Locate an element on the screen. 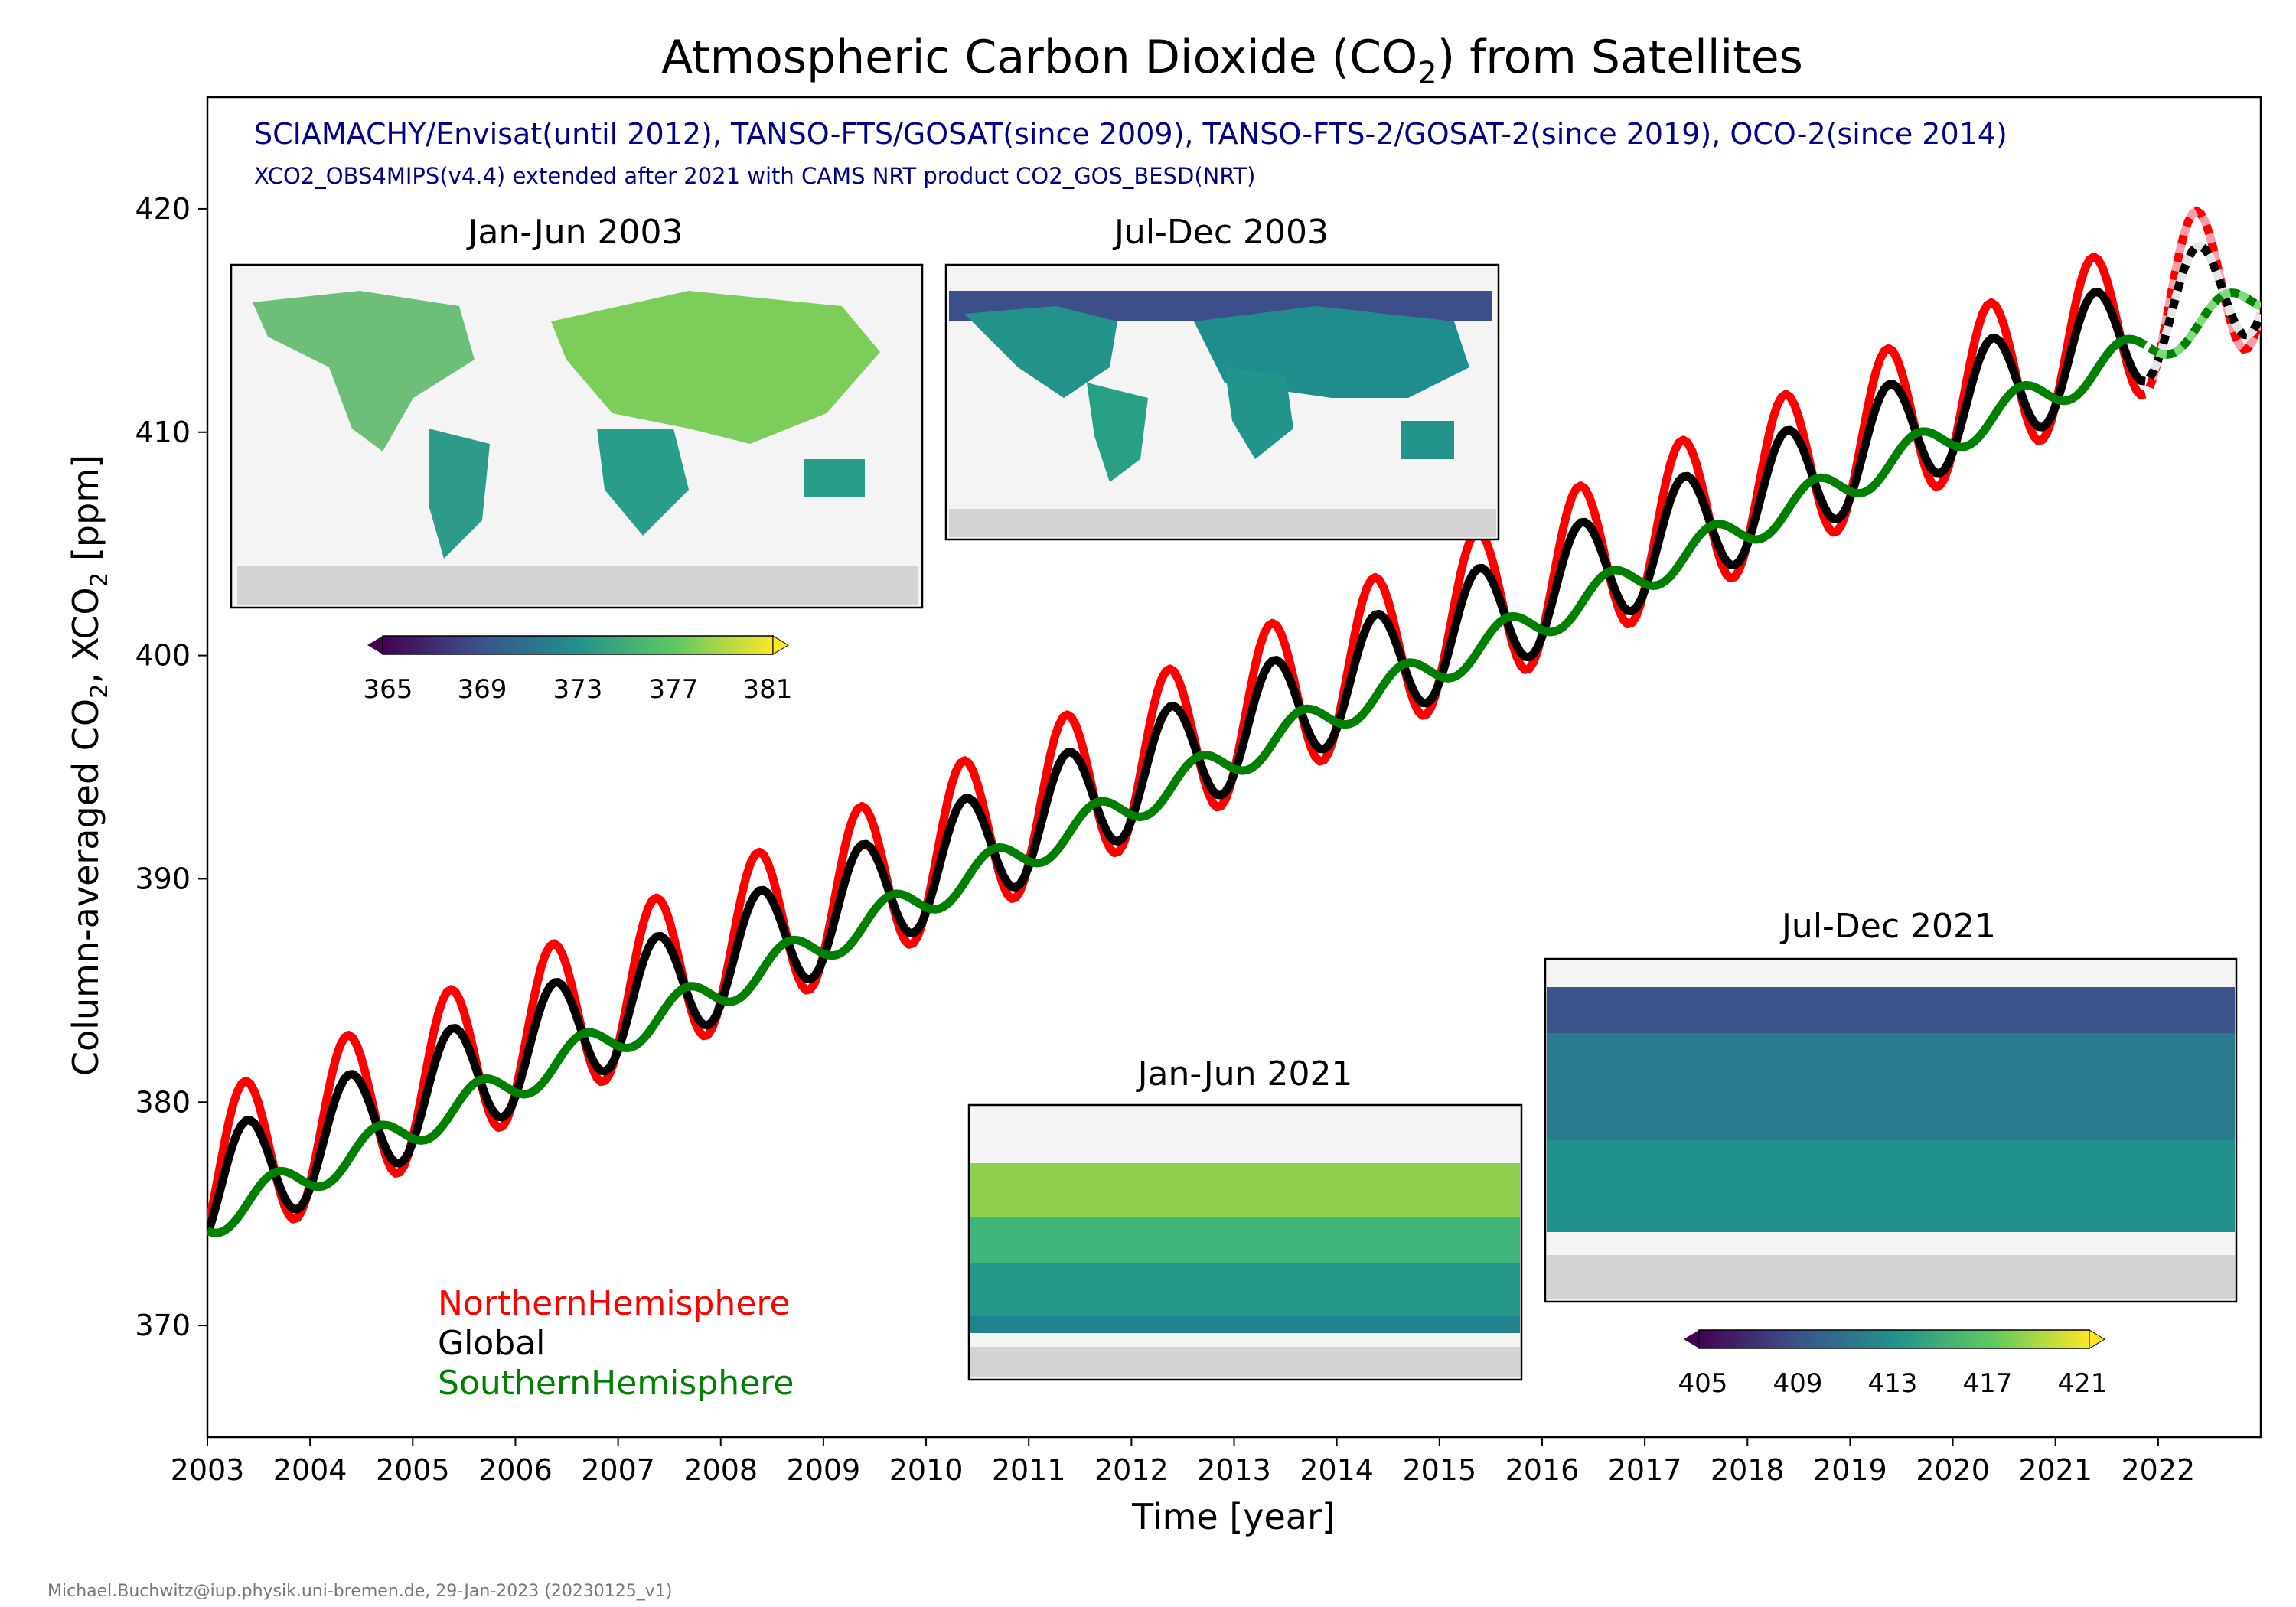  x-tick-label: 2019 is located at coordinates (1850, 1470).